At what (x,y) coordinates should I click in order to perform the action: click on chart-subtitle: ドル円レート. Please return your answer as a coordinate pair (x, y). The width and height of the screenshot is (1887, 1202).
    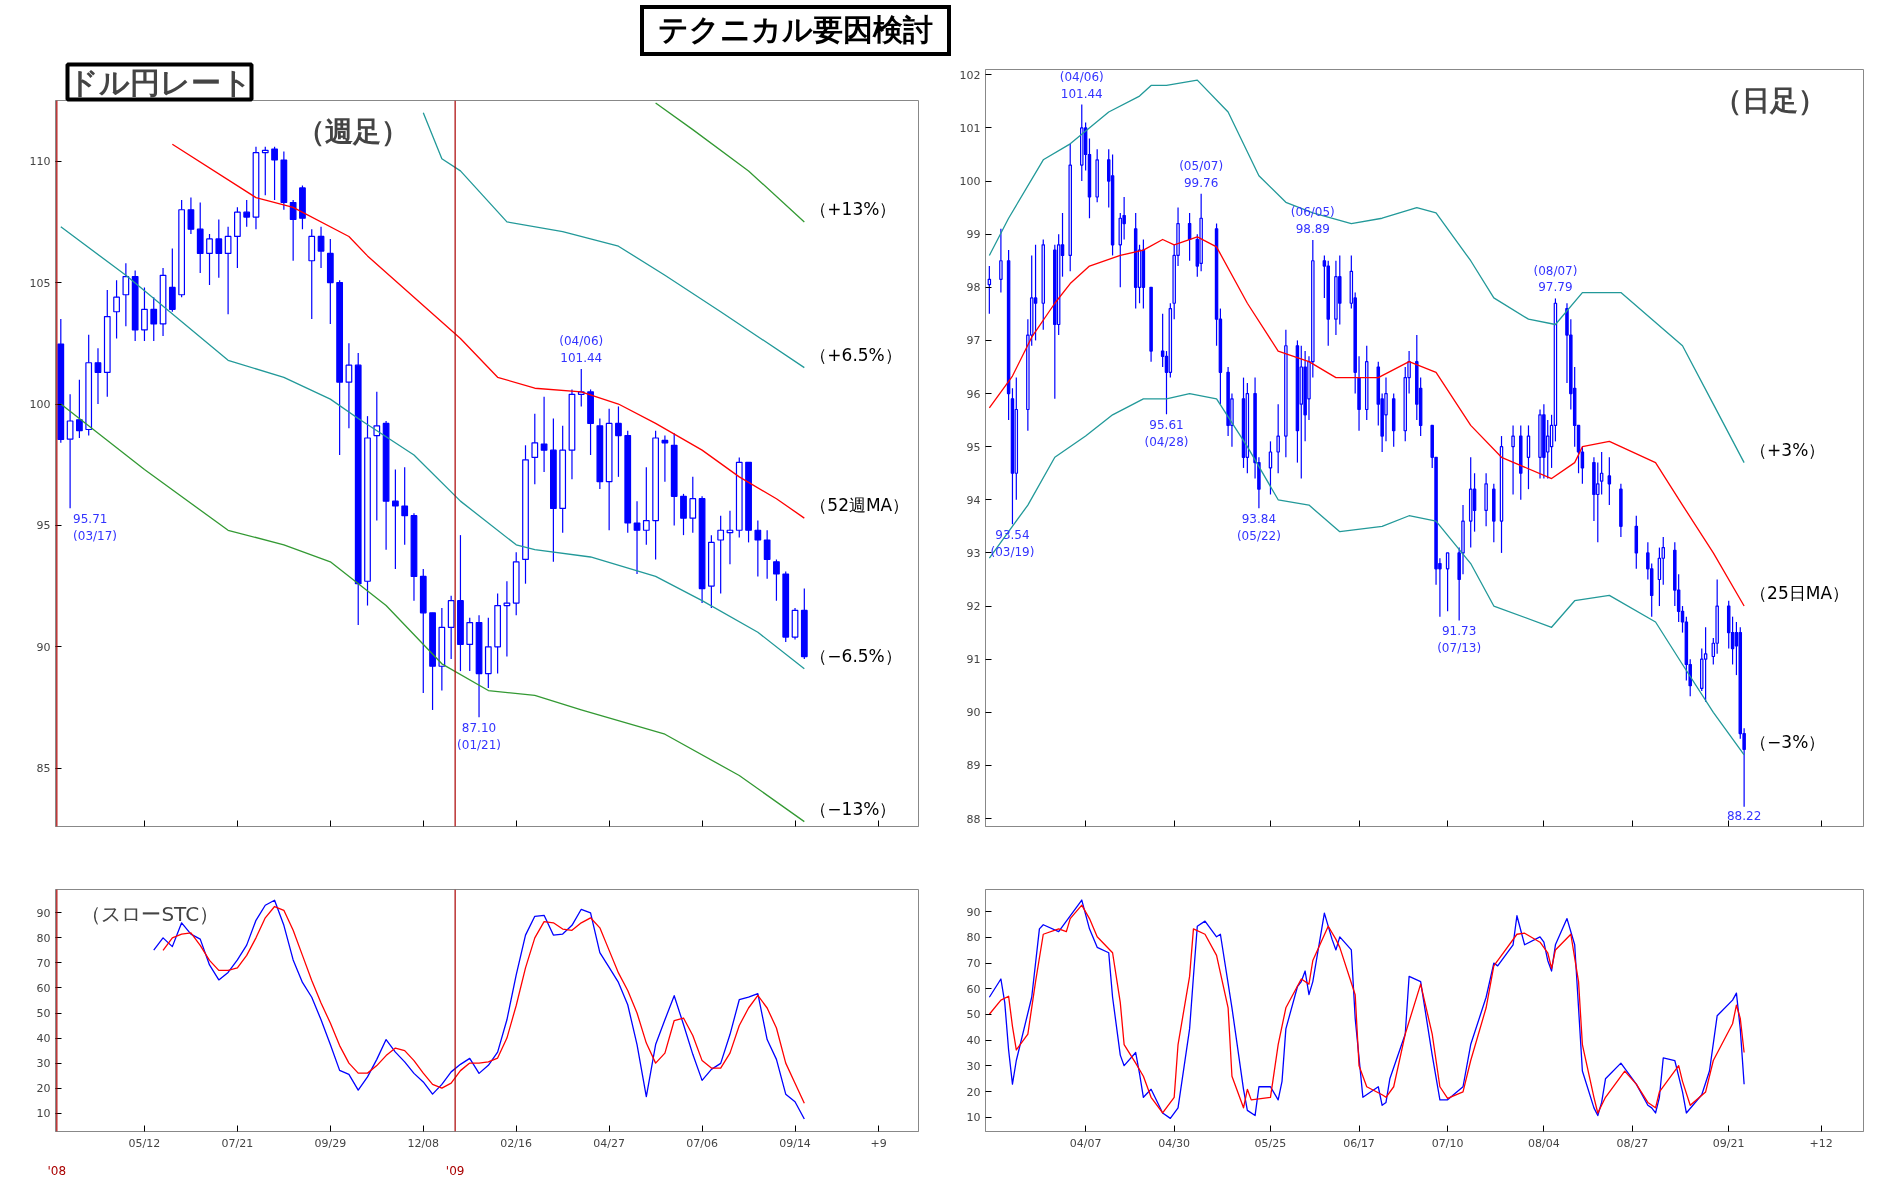
    Looking at the image, I should click on (159, 82).